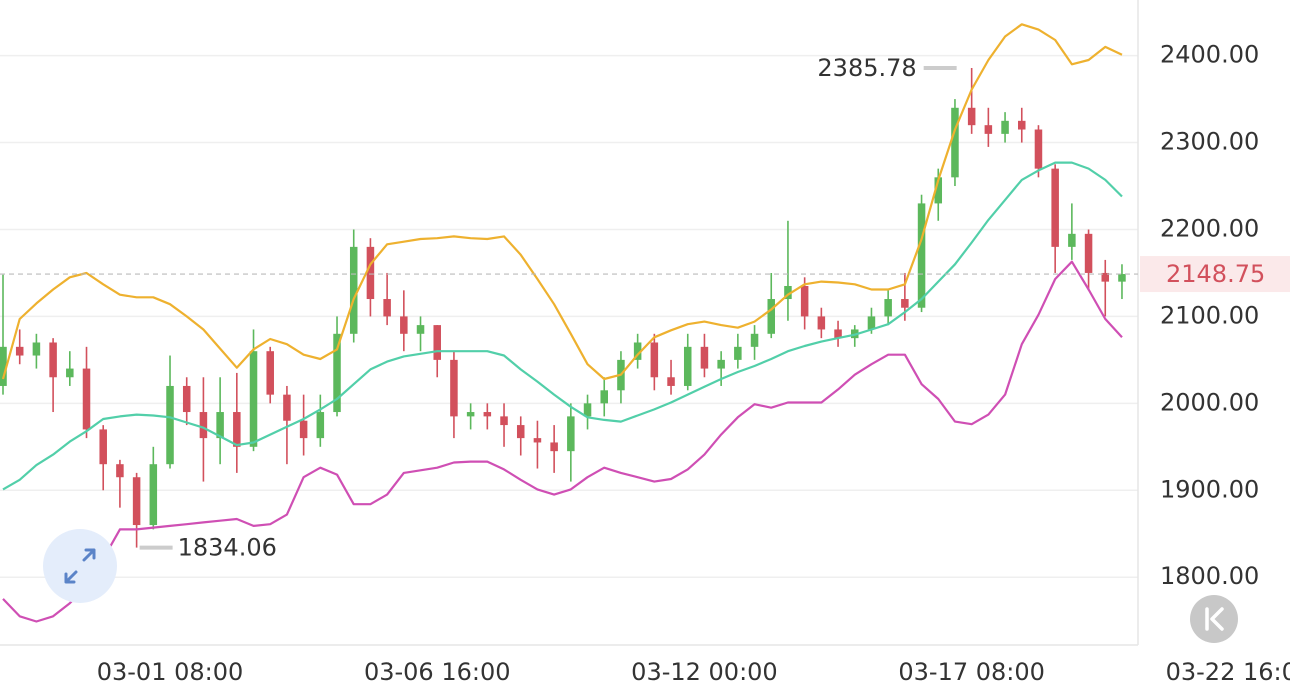 This screenshot has height=695, width=1290. What do you see at coordinates (1228, 672) in the screenshot?
I see `x-tick-label: 03-22 16:00` at bounding box center [1228, 672].